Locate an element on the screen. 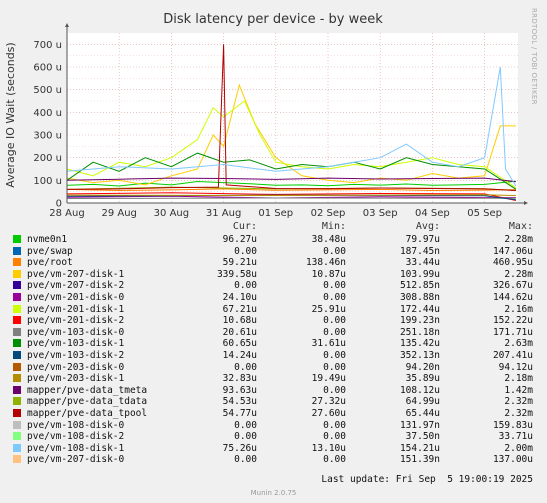 The height and width of the screenshot is (503, 547). legend-max: 207.41u is located at coordinates (512, 355).